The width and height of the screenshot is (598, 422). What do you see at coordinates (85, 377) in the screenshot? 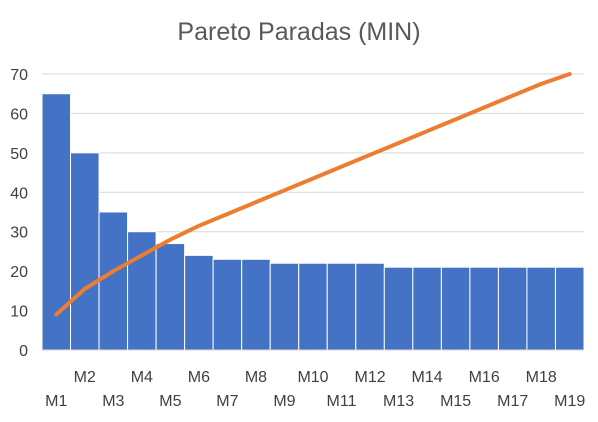
I see `x-tick-label: M2` at bounding box center [85, 377].